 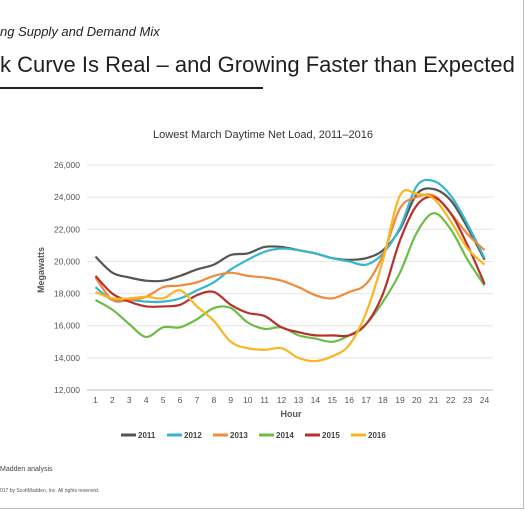 What do you see at coordinates (80, 31) in the screenshot?
I see `section-label: ng Supply and Demand Mix` at bounding box center [80, 31].